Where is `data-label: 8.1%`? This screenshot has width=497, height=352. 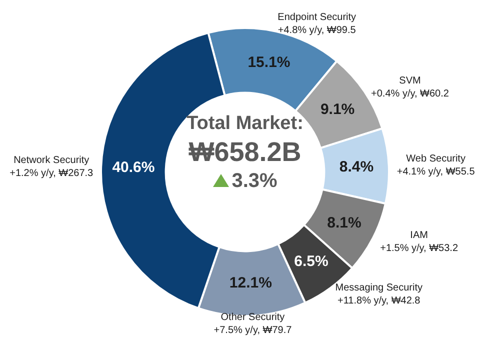
data-label: 8.1% is located at coordinates (344, 223).